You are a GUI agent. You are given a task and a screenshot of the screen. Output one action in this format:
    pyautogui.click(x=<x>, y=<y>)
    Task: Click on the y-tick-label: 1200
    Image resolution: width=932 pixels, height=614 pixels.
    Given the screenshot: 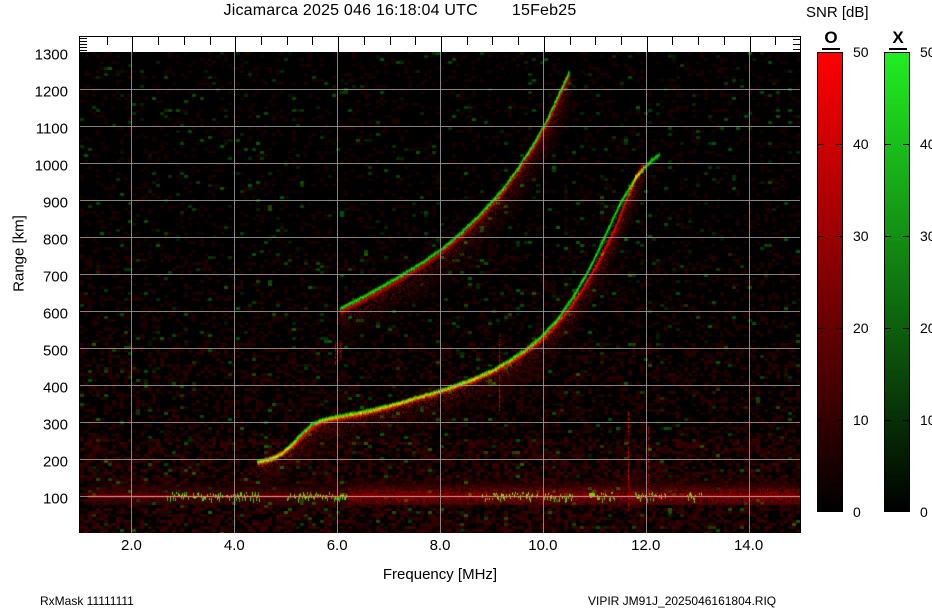 What is the action you would take?
    pyautogui.click(x=51, y=92)
    